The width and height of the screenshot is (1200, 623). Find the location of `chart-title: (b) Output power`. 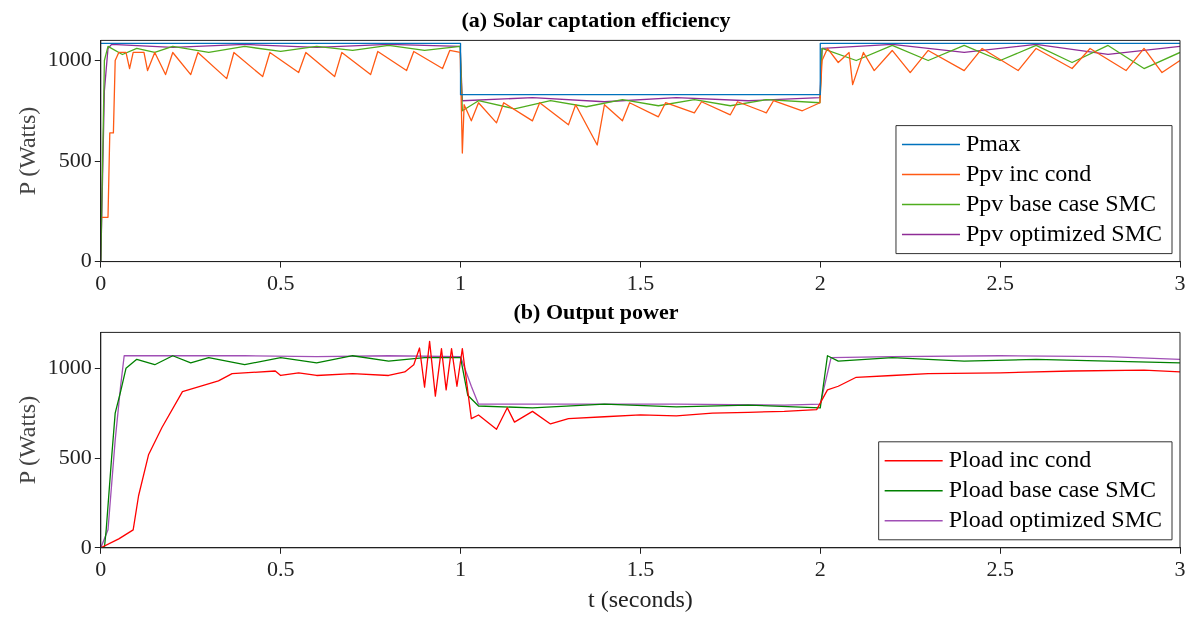

chart-title: (b) Output power is located at coordinates (596, 311).